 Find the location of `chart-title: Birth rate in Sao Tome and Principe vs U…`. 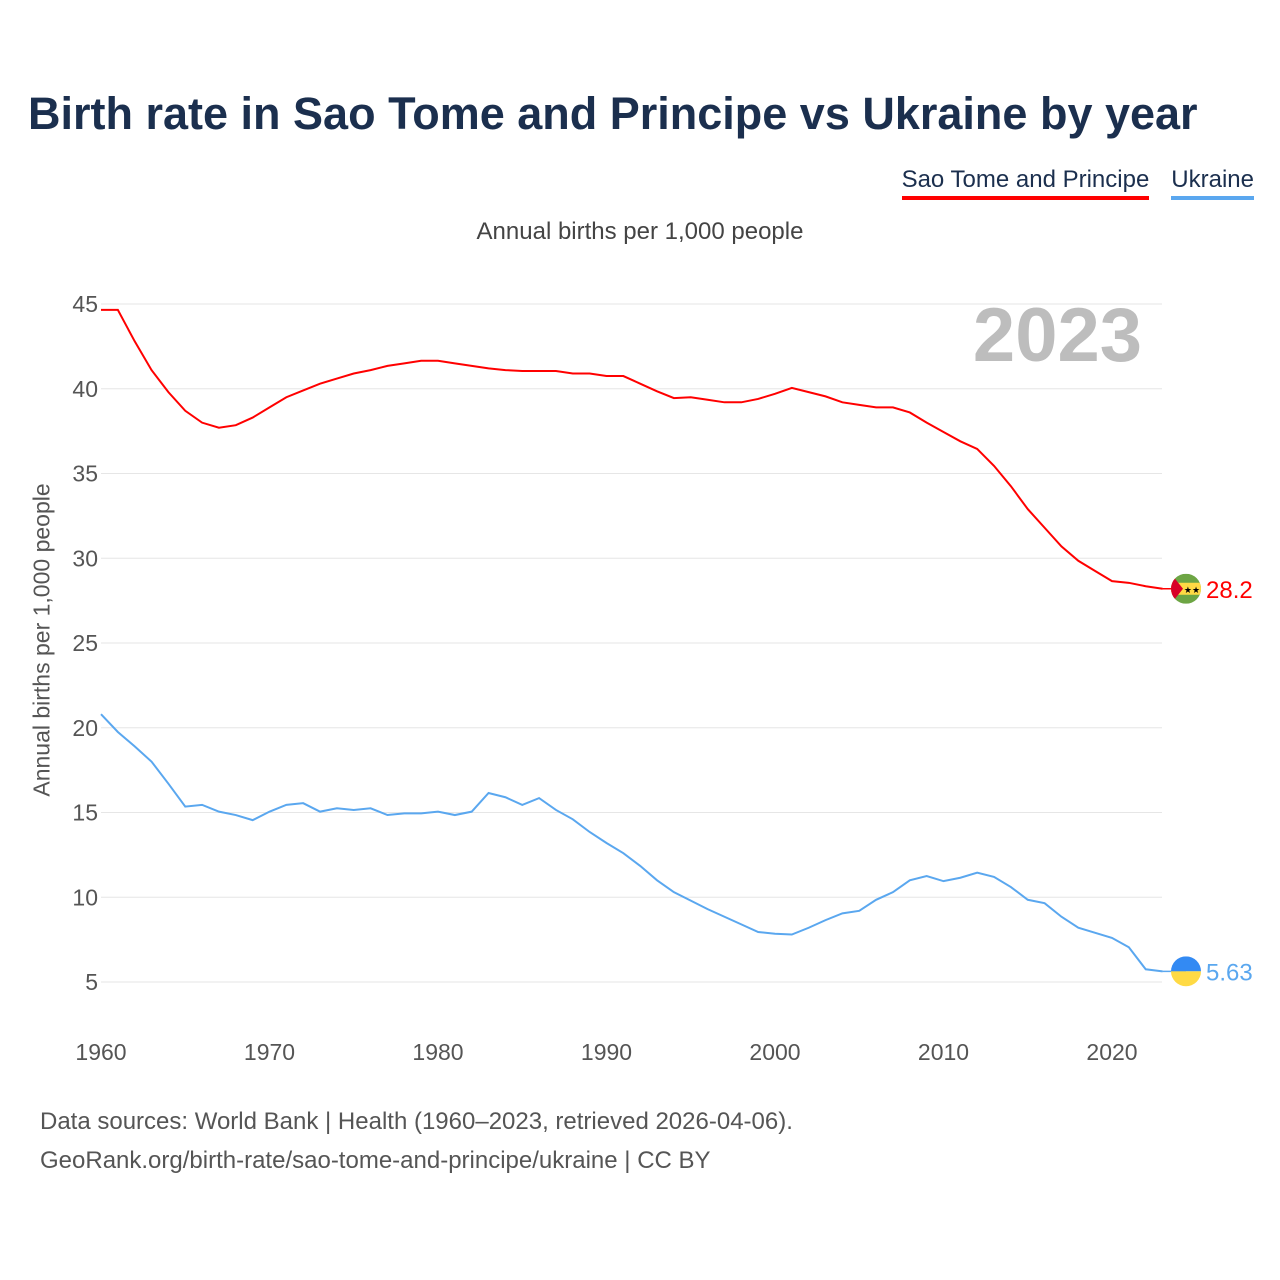

chart-title: Birth rate in Sao Tome and Principe vs U… is located at coordinates (613, 113).